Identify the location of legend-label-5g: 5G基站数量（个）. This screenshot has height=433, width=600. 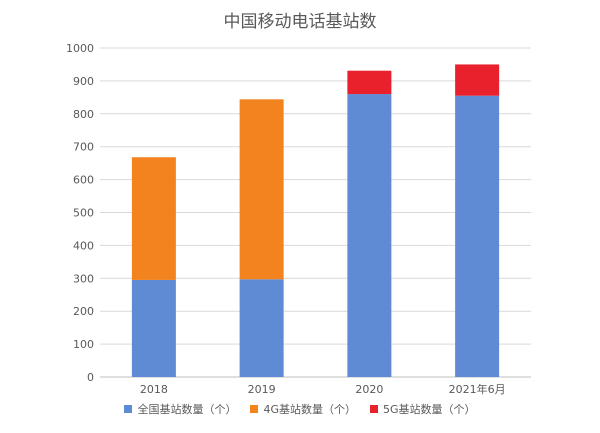
(429, 409).